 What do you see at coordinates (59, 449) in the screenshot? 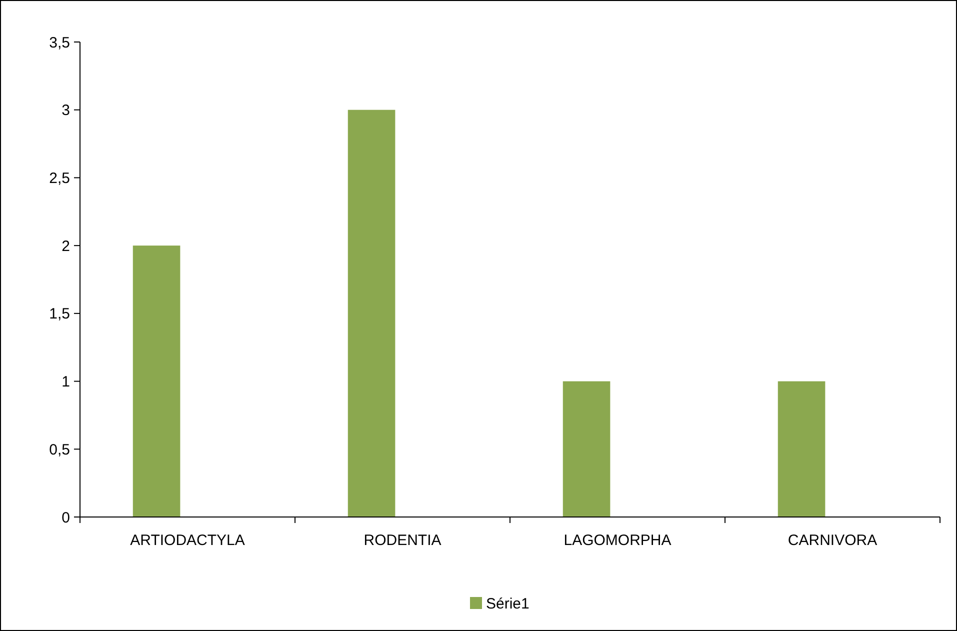
I see `y-tick-label: 0,5` at bounding box center [59, 449].